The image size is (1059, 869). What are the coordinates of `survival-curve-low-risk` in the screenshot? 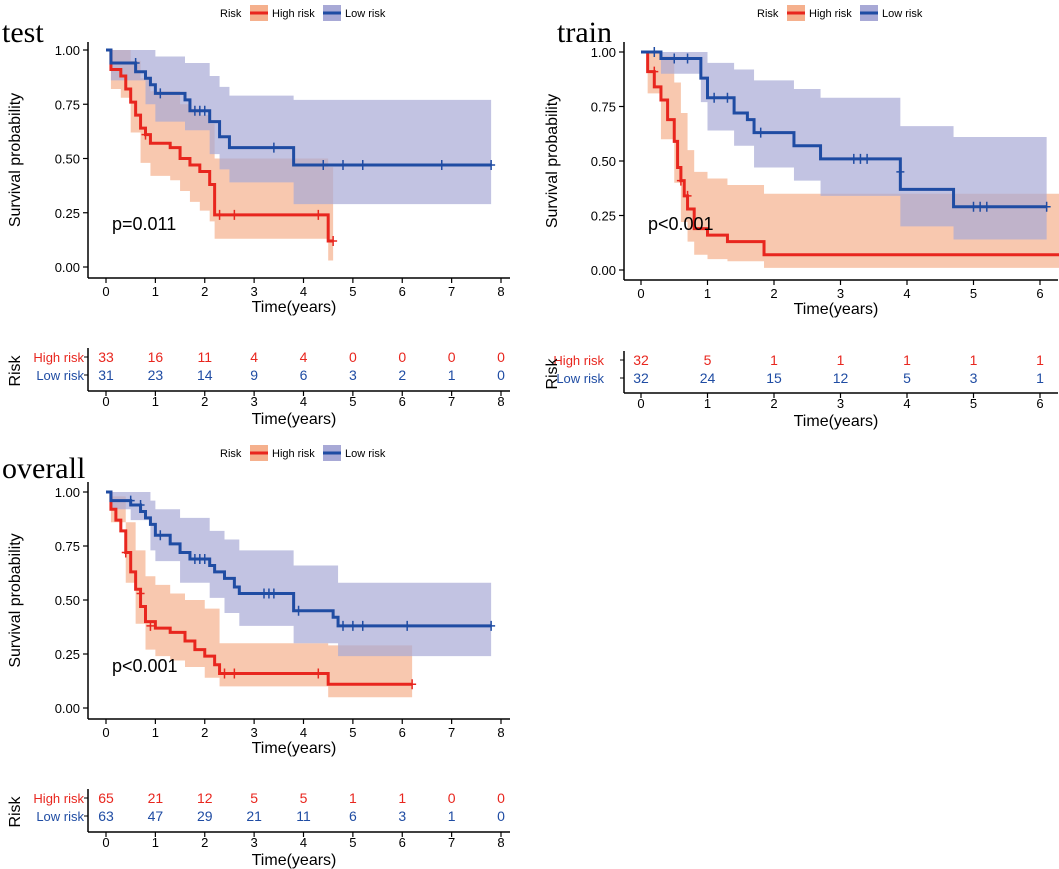 It's located at (299, 107).